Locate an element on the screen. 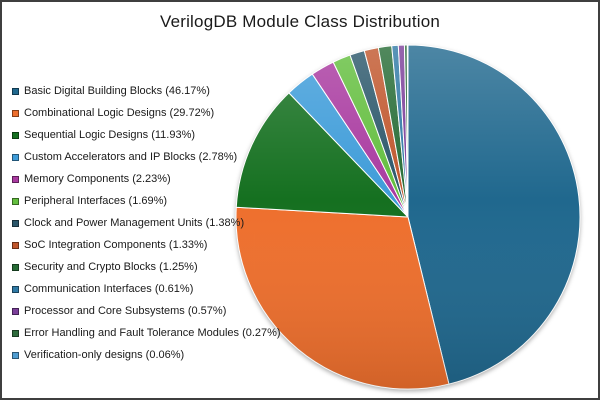 The height and width of the screenshot is (400, 600). legend-item-2: Sequential Logic Designs (11.93%) is located at coordinates (146, 135).